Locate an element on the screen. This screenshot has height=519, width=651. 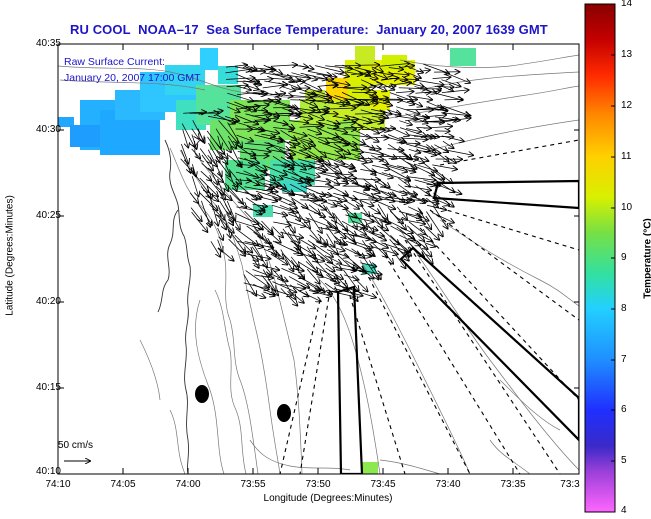
coastline is located at coordinates (181, 306).